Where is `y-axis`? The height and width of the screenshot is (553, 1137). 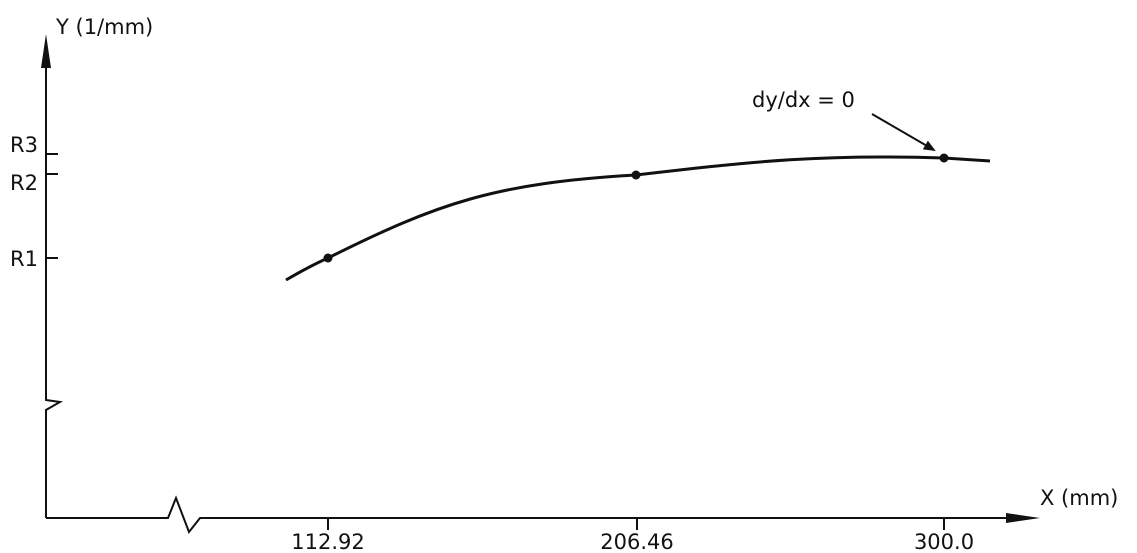 y-axis is located at coordinates (52, 276).